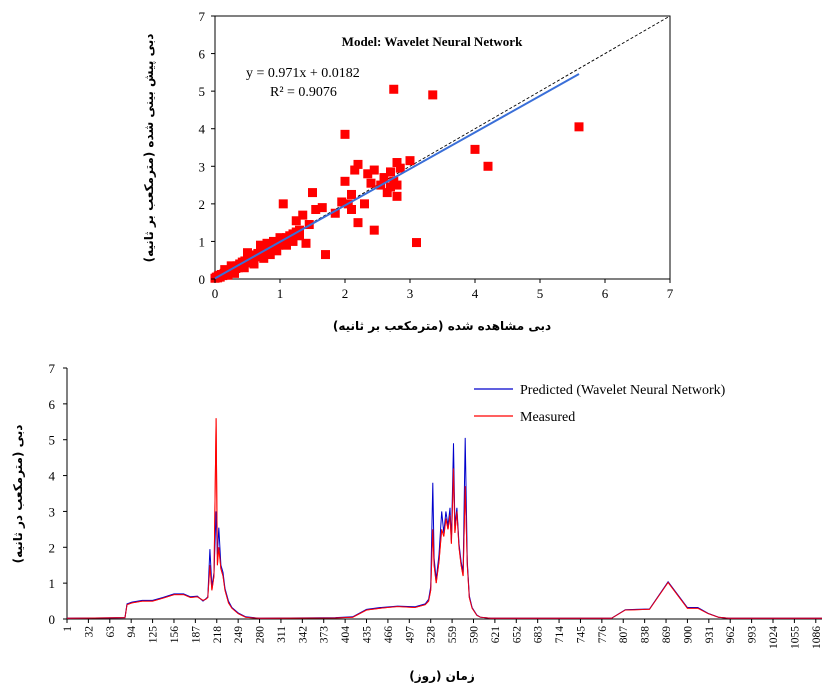 The image size is (824, 689). I want to click on timeseries-x-tick-label: 869, so click(667, 635).